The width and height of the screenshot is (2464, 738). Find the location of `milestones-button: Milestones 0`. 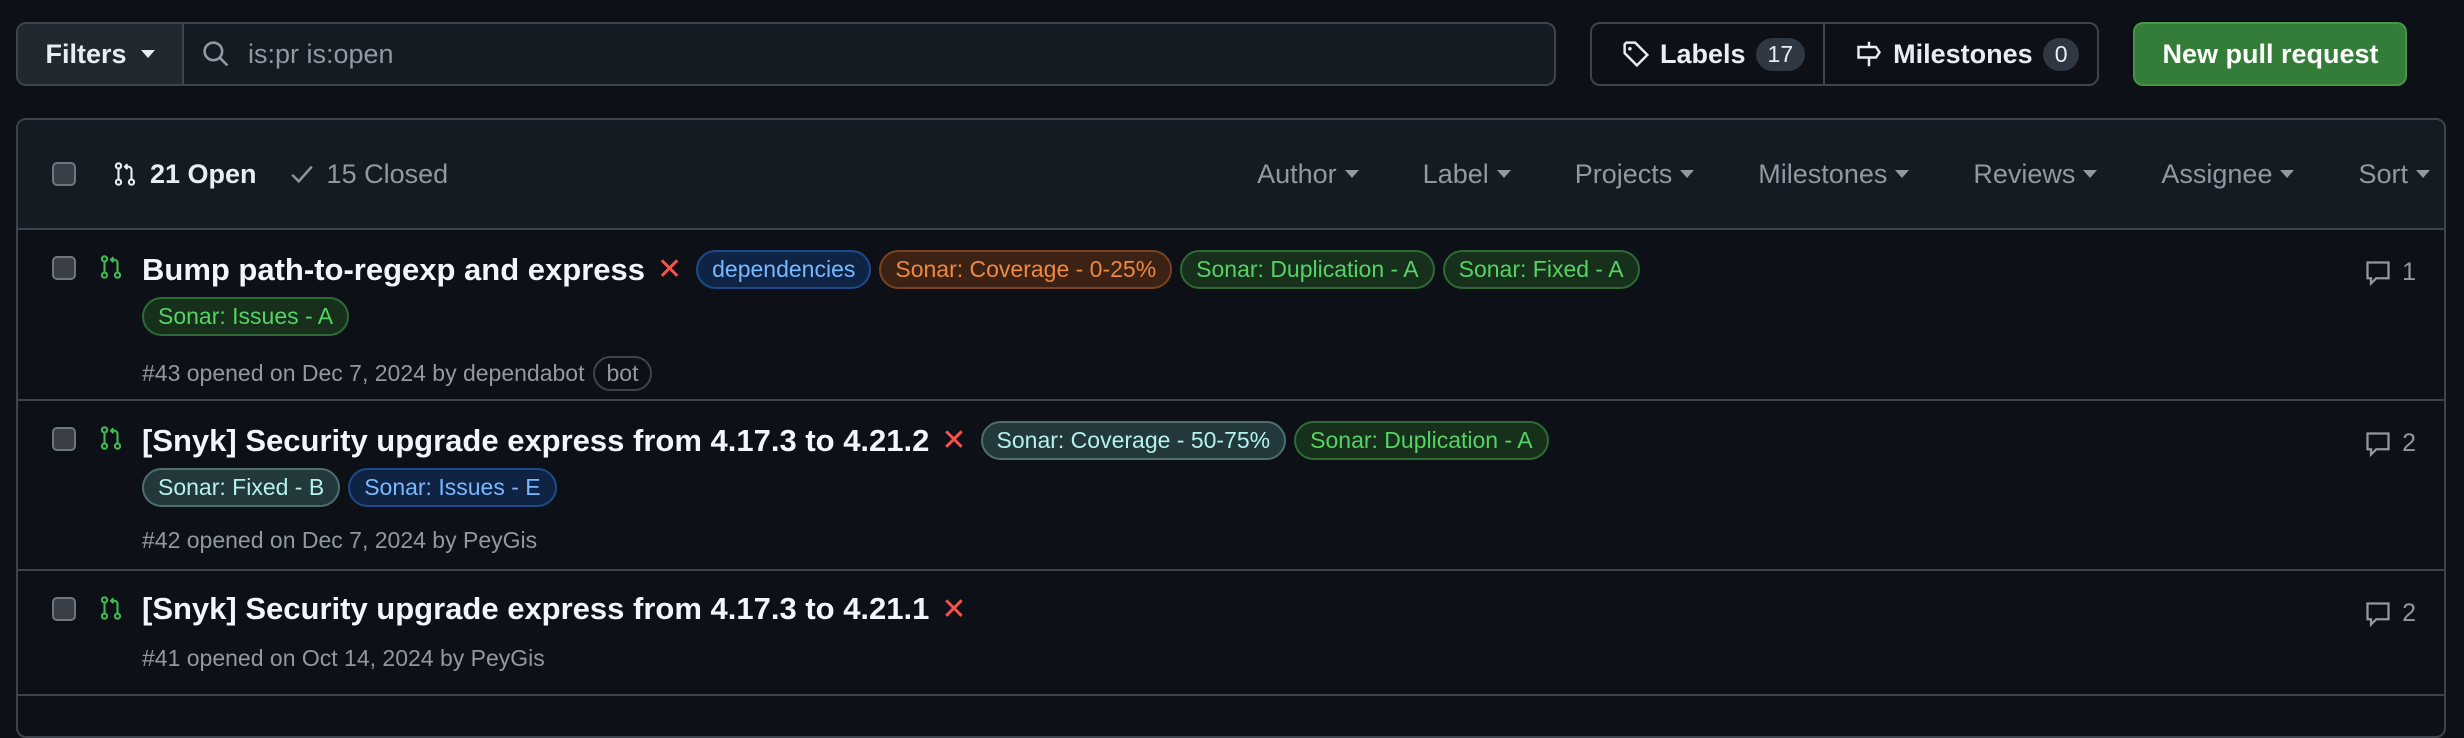

milestones-button: Milestones 0 is located at coordinates (1960, 54).